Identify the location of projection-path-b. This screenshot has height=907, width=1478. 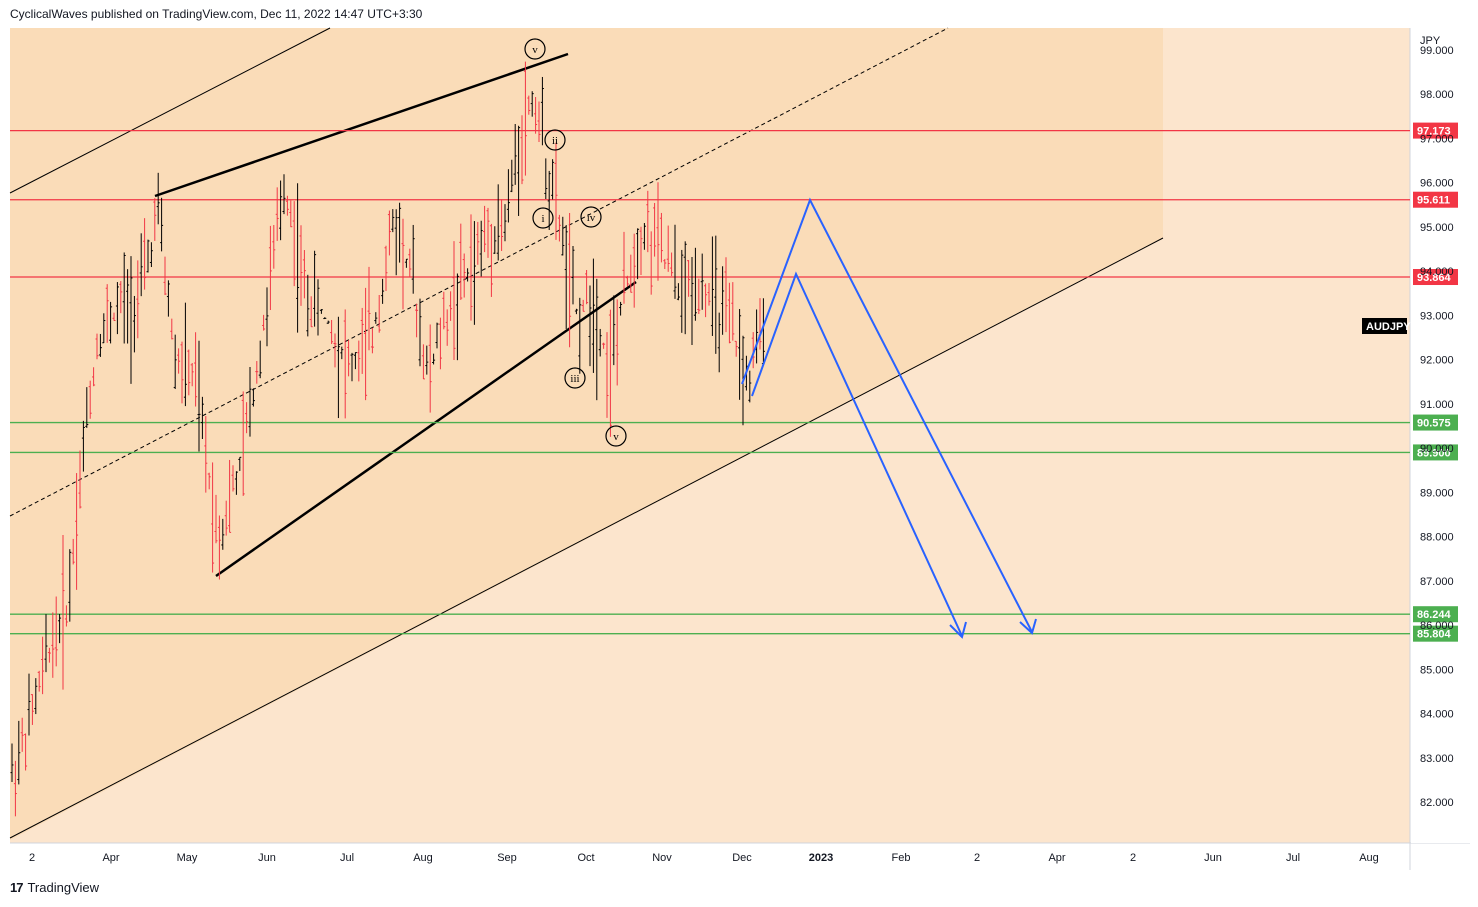
(857, 454).